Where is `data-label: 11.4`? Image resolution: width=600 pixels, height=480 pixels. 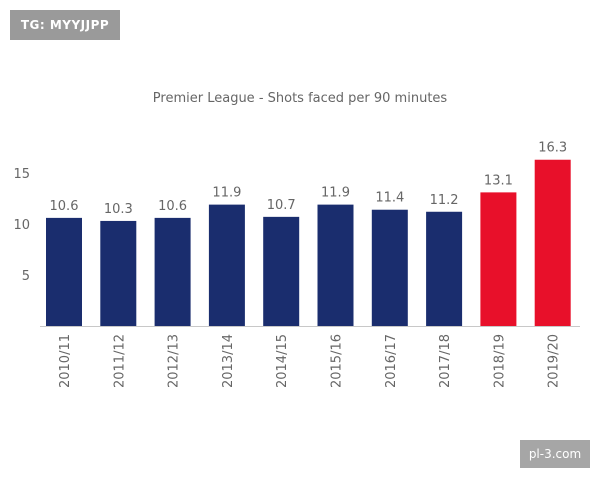
data-label: 11.4 is located at coordinates (389, 198).